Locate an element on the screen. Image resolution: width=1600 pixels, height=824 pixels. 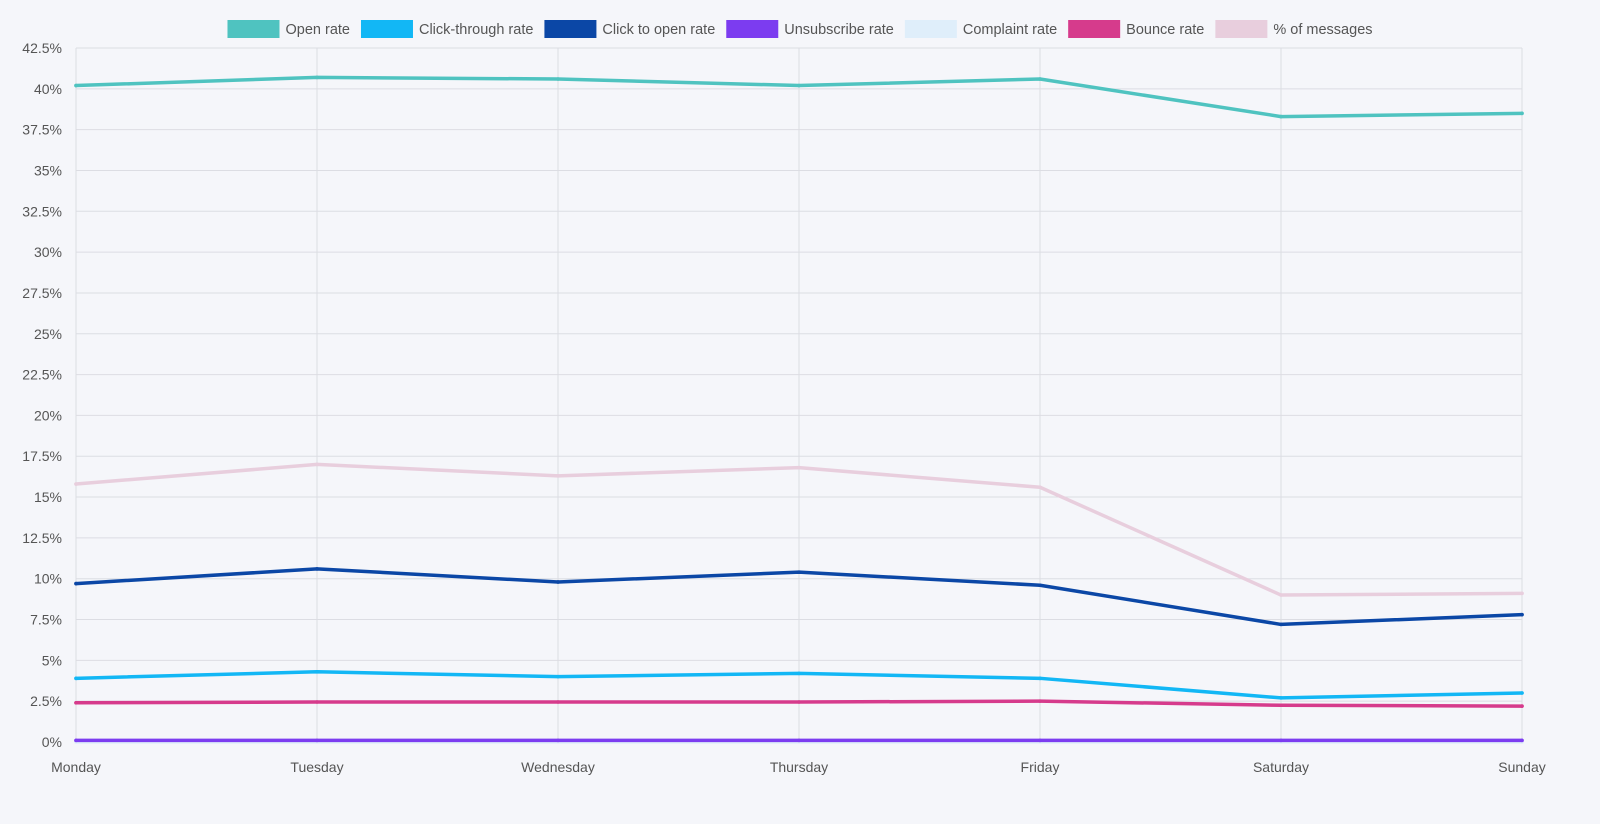
legend-label: % of messages is located at coordinates (1322, 30).